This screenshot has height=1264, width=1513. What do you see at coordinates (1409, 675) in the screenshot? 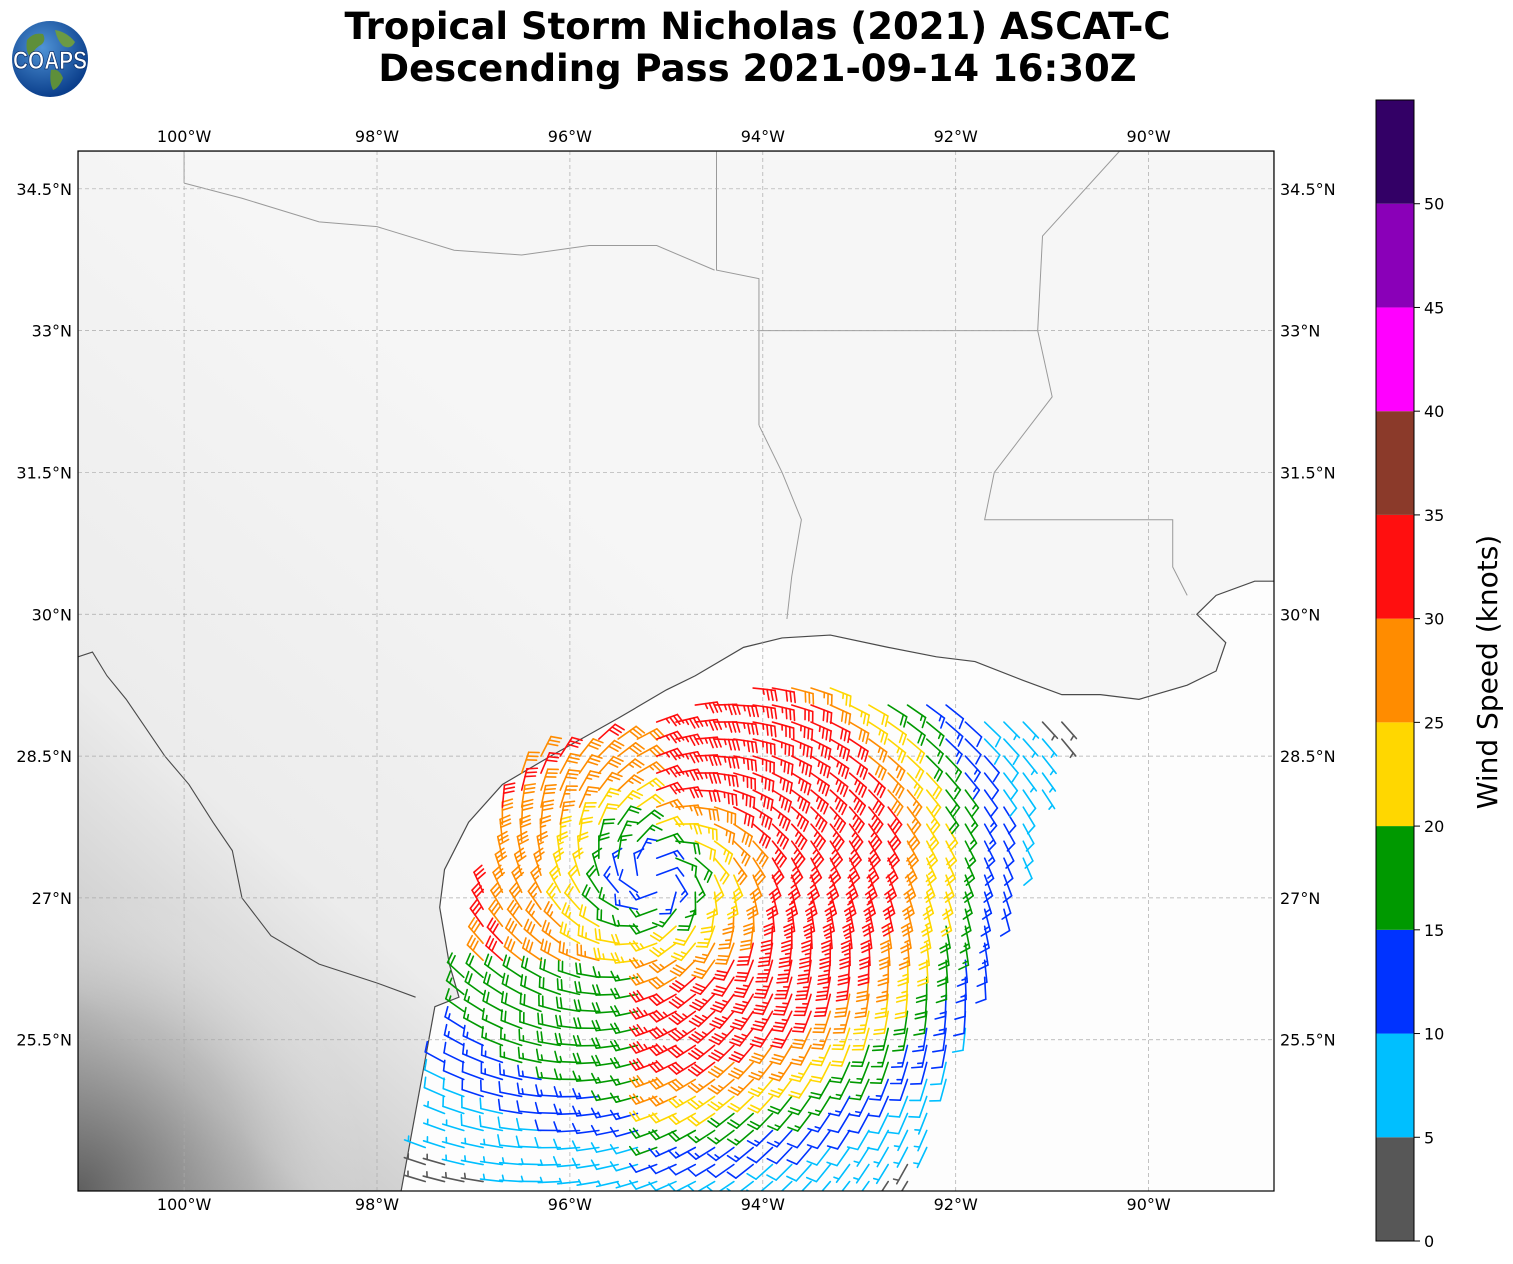
I see `colorbar: 0 5 10 15 20 25 30 35 40 45 50` at bounding box center [1409, 675].